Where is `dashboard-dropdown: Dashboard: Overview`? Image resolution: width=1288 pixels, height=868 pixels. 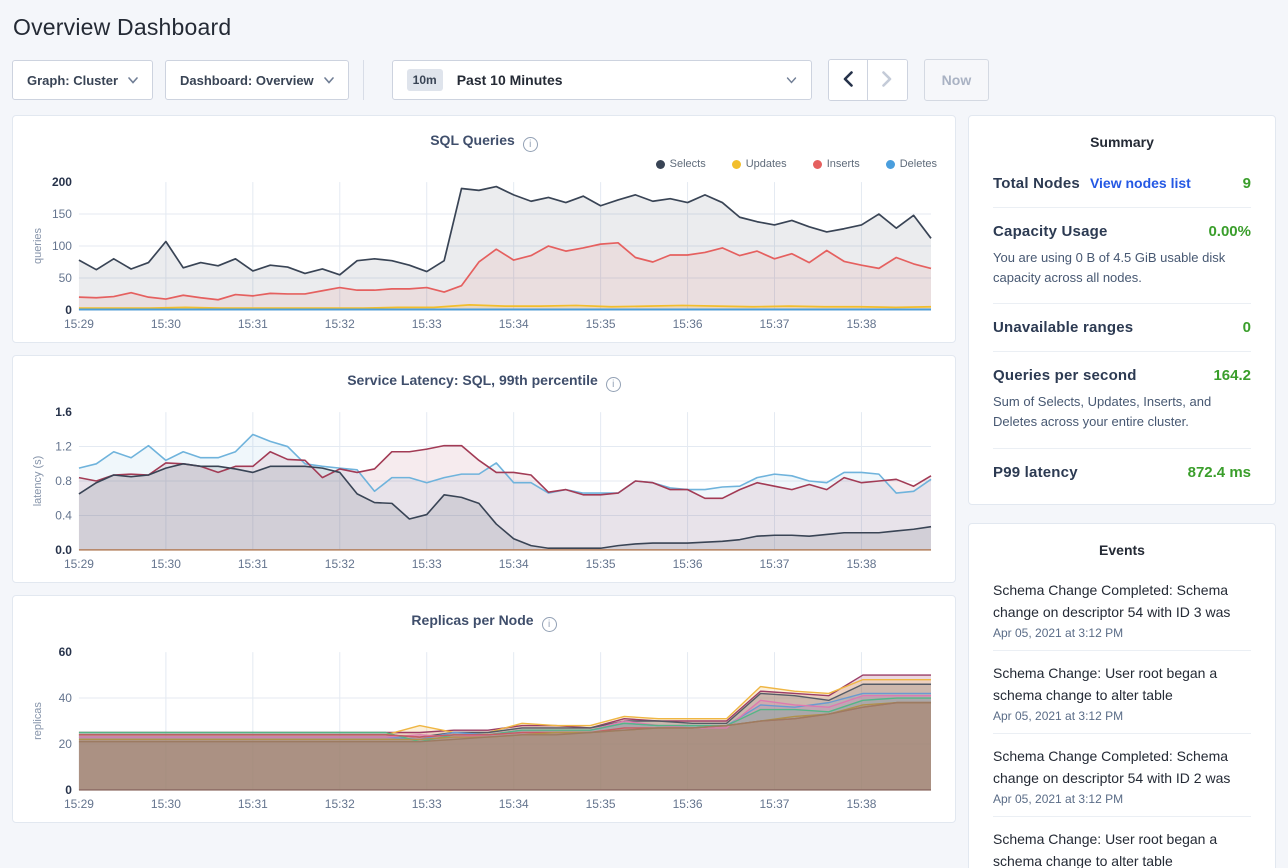 dashboard-dropdown: Dashboard: Overview is located at coordinates (257, 80).